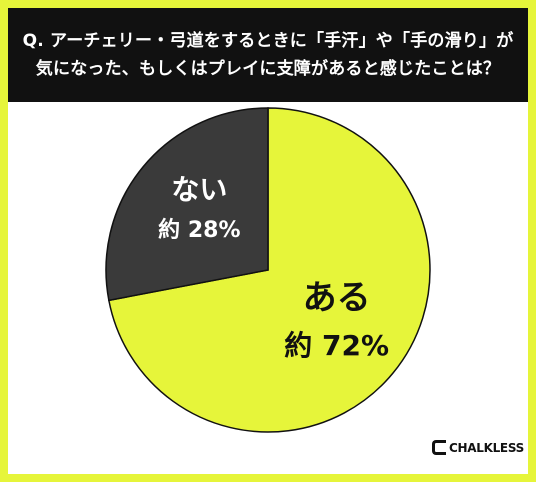 The image size is (536, 482). I want to click on question-title-line-1: Q. アーチェリー・弓道をするときに「手汗」や「手の滑り」が, so click(268, 41).